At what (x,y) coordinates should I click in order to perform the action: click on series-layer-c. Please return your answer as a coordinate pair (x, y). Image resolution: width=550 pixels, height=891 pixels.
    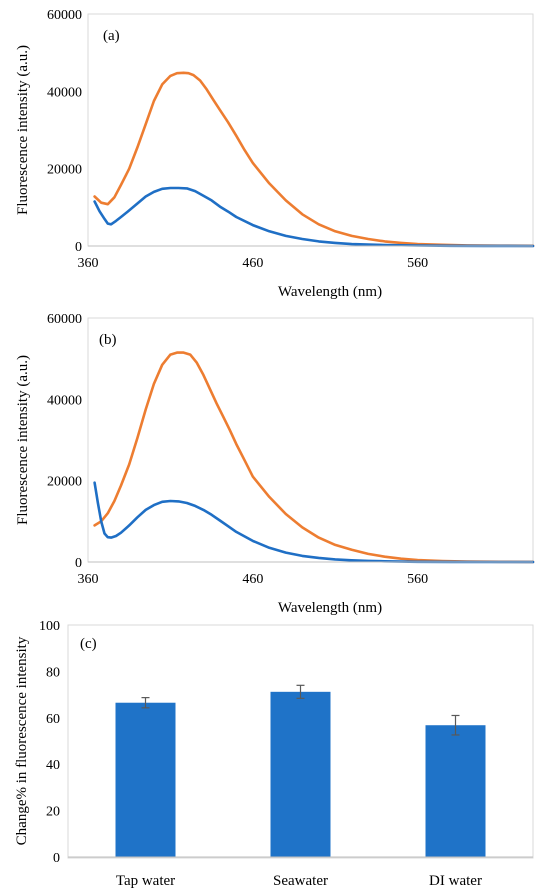
    Looking at the image, I should click on (300, 770).